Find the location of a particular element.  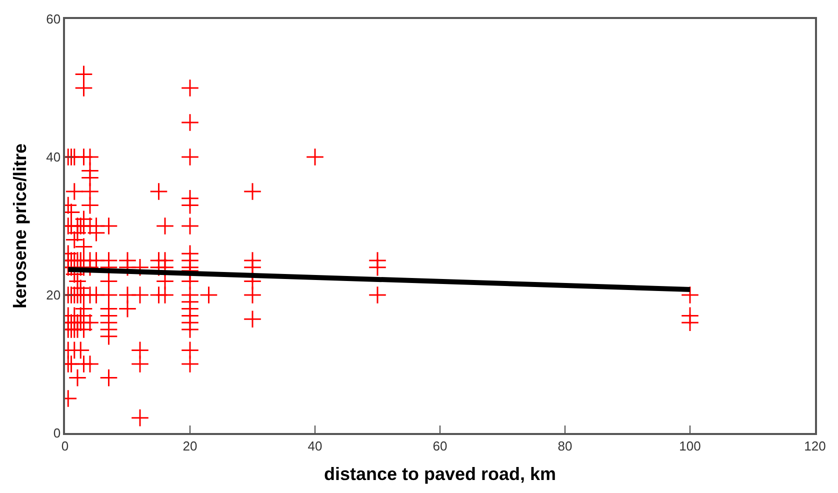

x-tick-label: 100 is located at coordinates (690, 446).